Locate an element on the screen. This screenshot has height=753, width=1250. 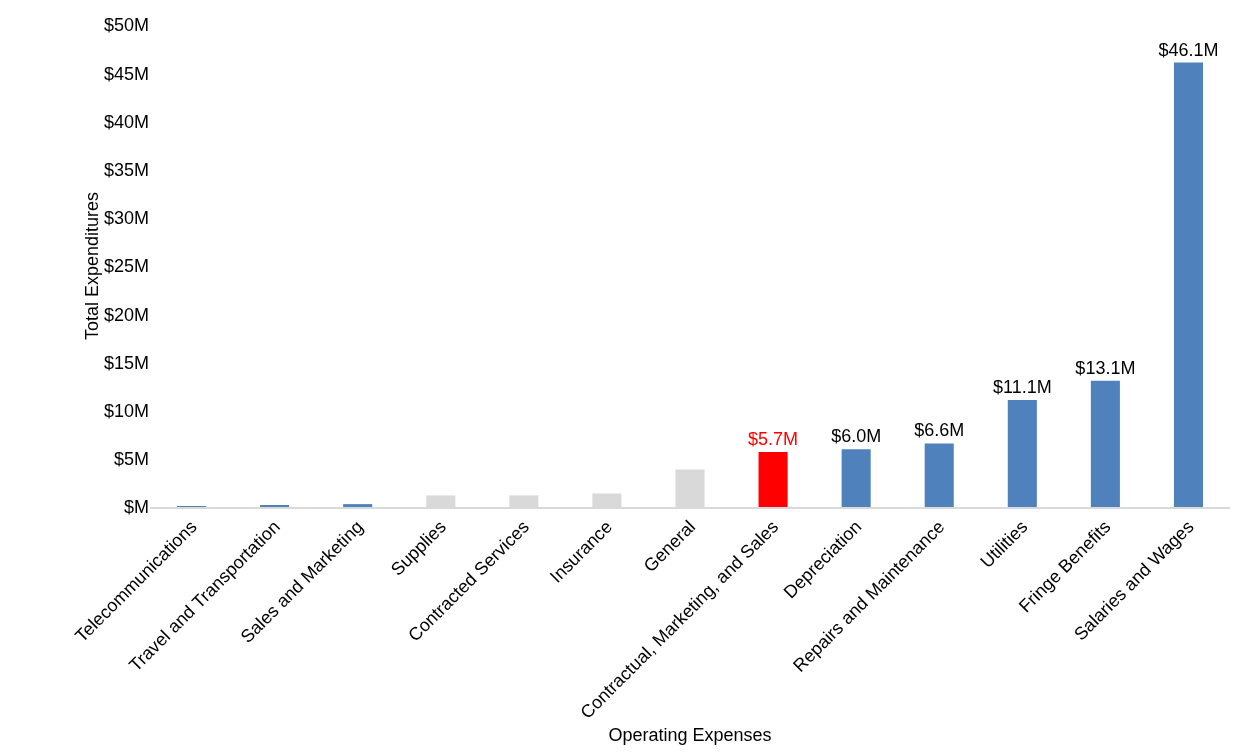
y-tick-label: $40M is located at coordinates (126, 121).